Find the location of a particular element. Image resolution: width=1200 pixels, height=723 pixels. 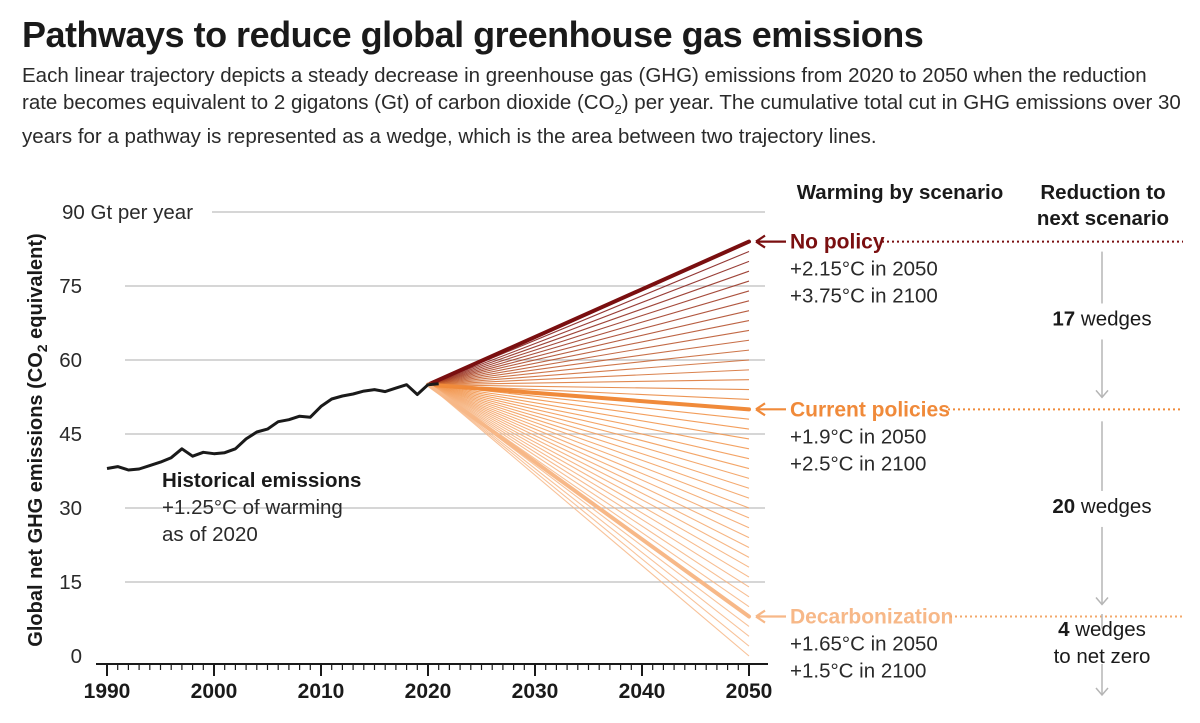

y-tick-label: 0 is located at coordinates (76, 656).